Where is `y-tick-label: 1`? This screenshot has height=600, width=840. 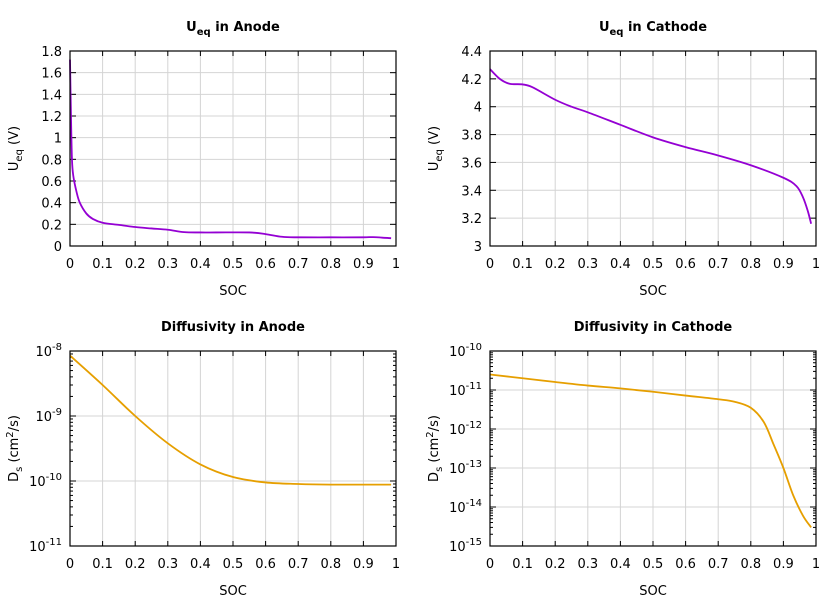 y-tick-label: 1 is located at coordinates (58, 139).